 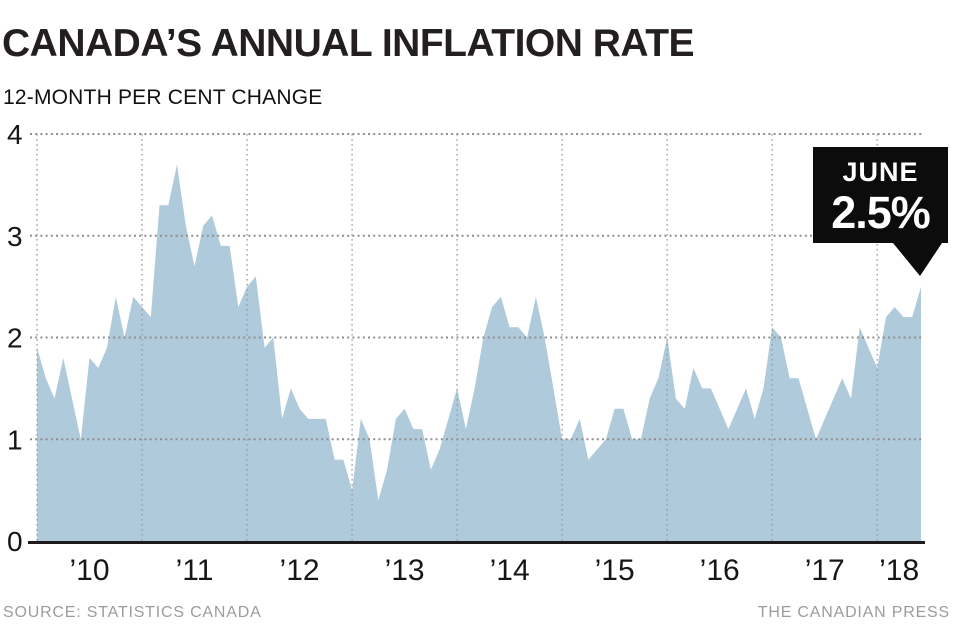 What do you see at coordinates (15, 338) in the screenshot?
I see `y-tick-label-2: 2` at bounding box center [15, 338].